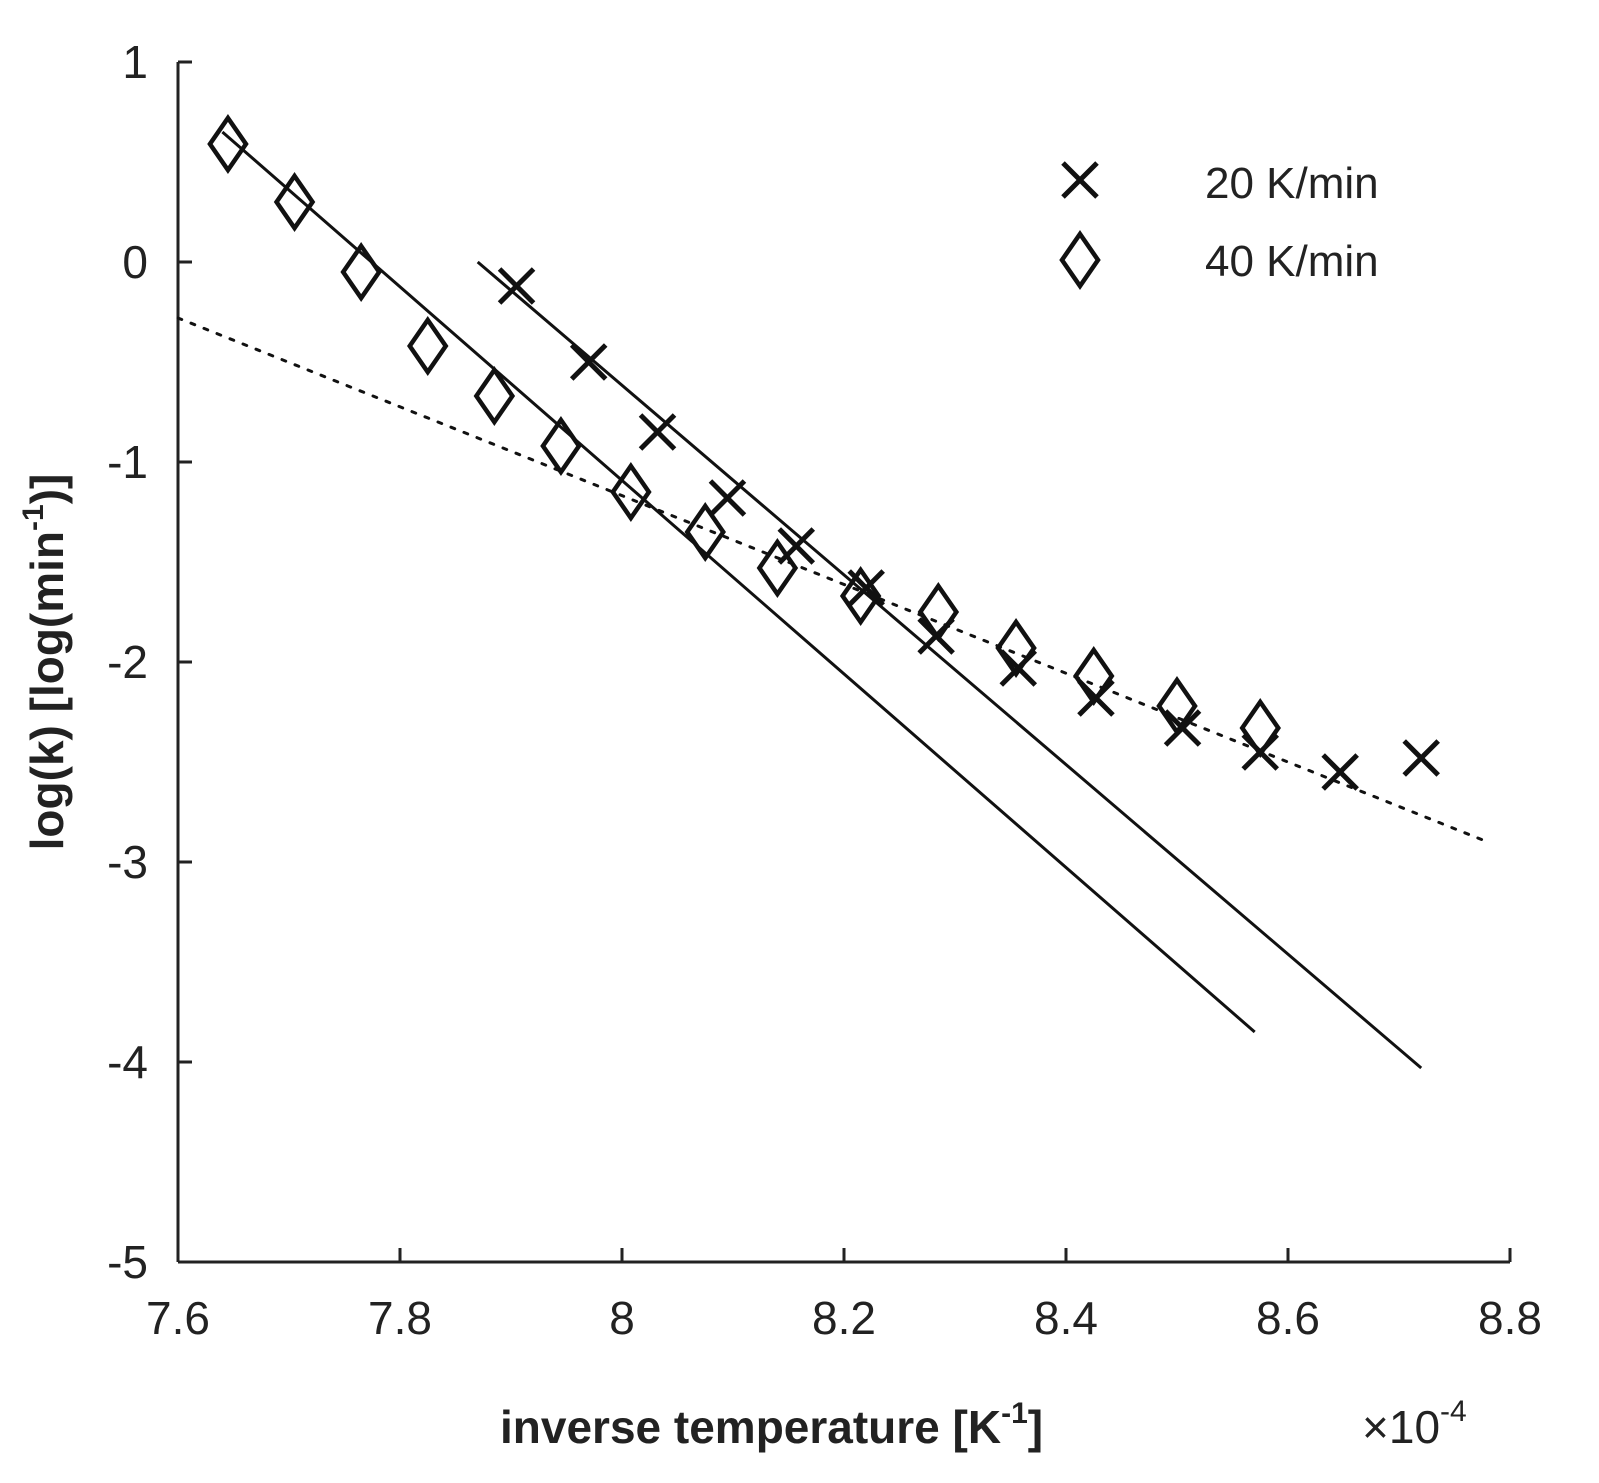  What do you see at coordinates (1080, 260) in the screenshot?
I see `legend-marker-diamond` at bounding box center [1080, 260].